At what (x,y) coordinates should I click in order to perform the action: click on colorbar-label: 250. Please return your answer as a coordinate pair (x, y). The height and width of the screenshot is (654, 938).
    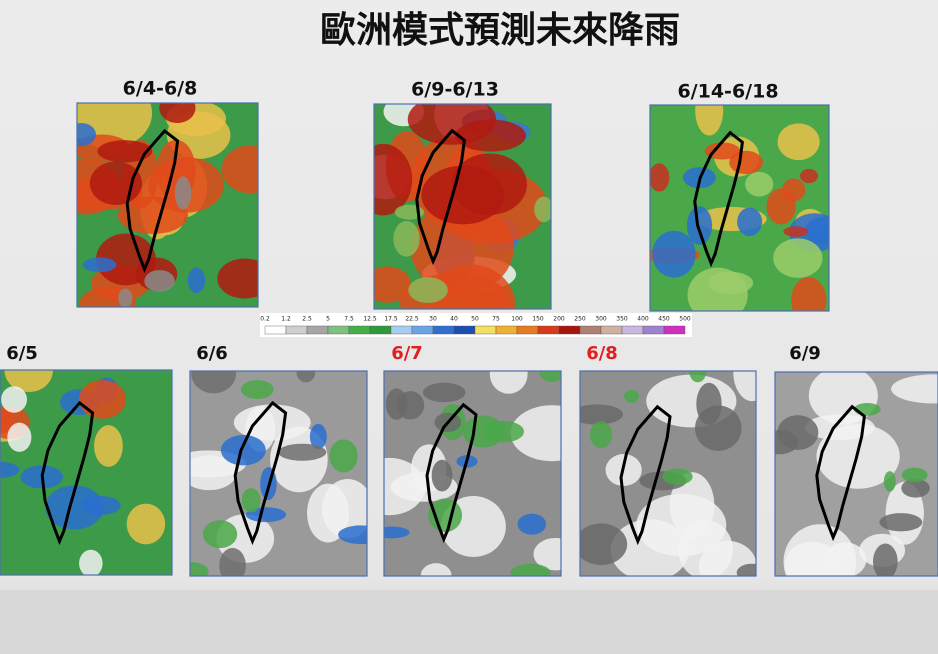
    Looking at the image, I should click on (580, 319).